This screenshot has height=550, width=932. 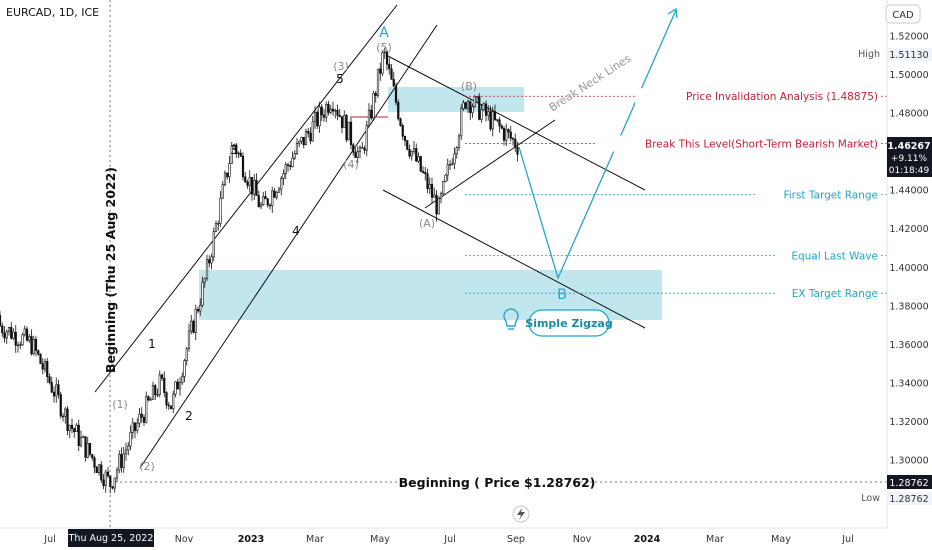 What do you see at coordinates (757, 96) in the screenshot?
I see `level-label-bg` at bounding box center [757, 96].